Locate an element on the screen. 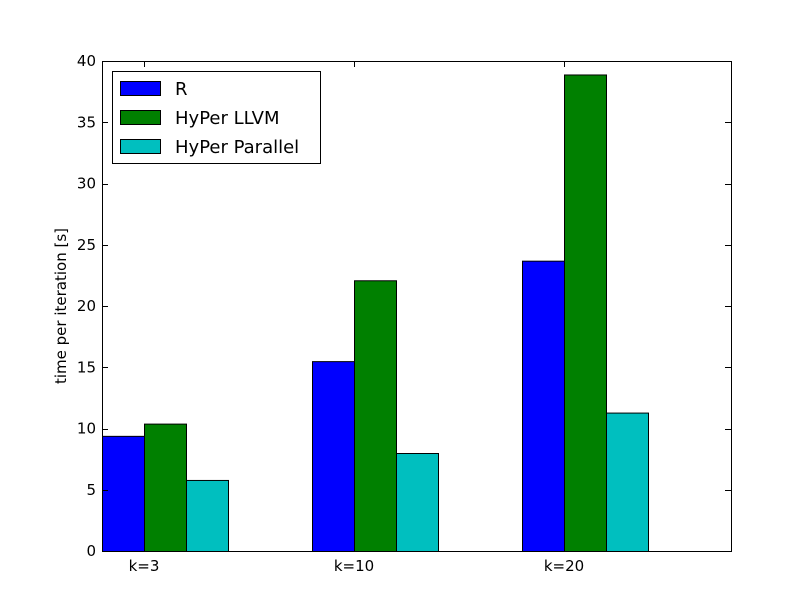  y-tick-label: 20 is located at coordinates (86, 306).